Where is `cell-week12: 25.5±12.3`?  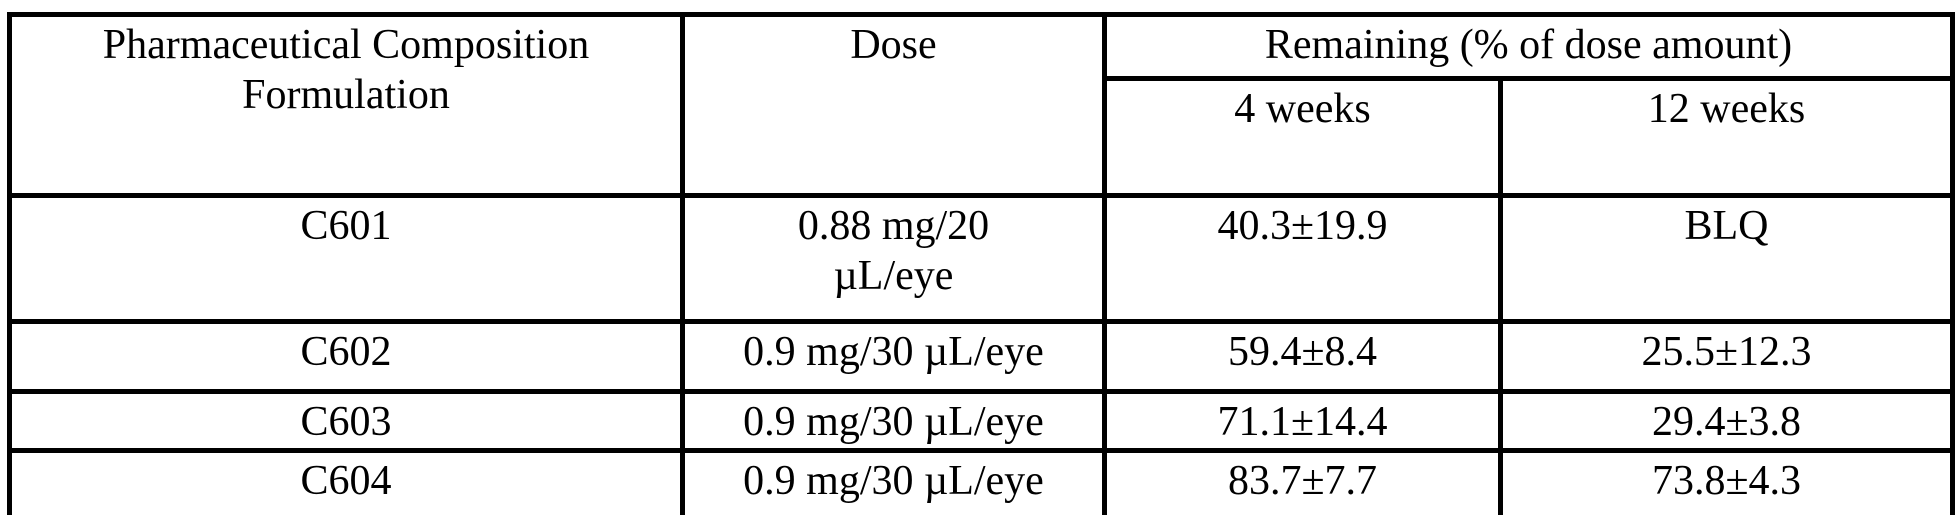
cell-week12: 25.5±12.3 is located at coordinates (1726, 356).